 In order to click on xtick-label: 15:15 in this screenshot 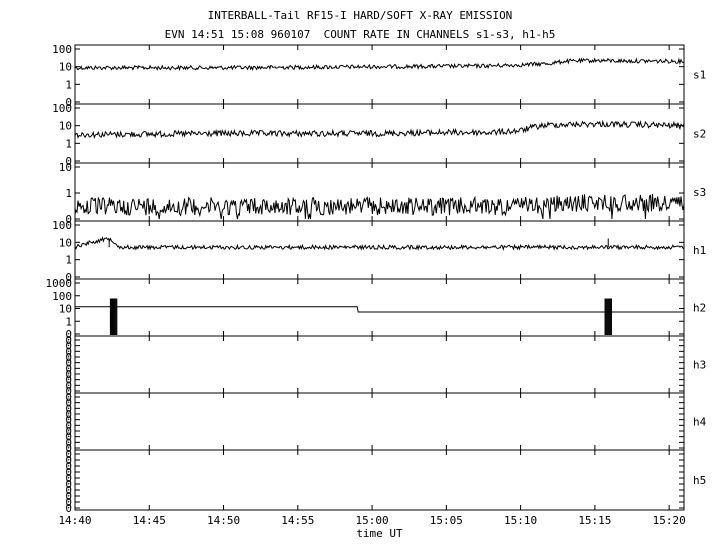, I will do `click(594, 520)`.